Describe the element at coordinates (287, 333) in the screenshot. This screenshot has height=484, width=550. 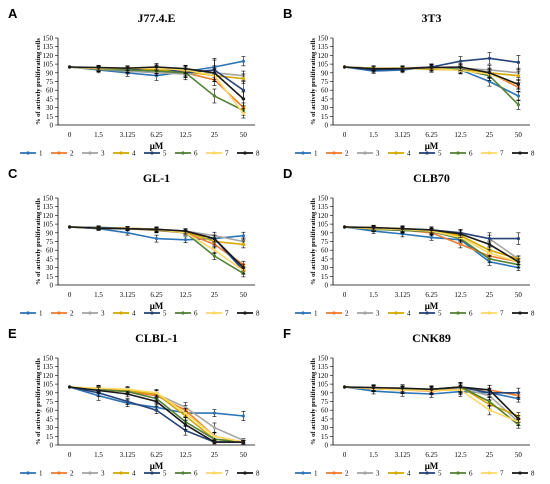
I see `panel-letter: F` at that location.